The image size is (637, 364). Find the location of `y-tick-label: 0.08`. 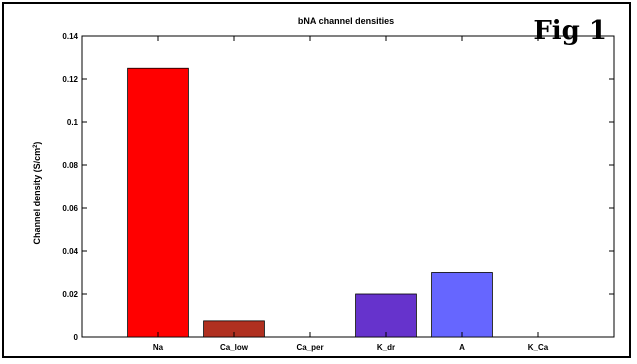

y-tick-label: 0.08 is located at coordinates (70, 165).